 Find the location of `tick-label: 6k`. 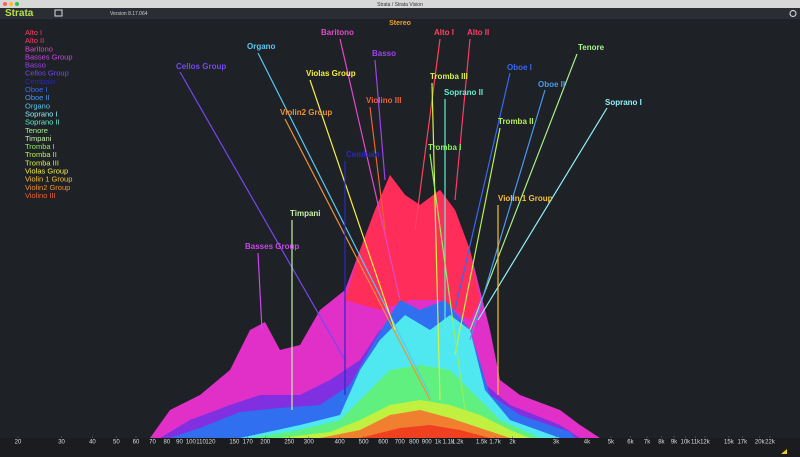

tick-label: 6k is located at coordinates (630, 443).